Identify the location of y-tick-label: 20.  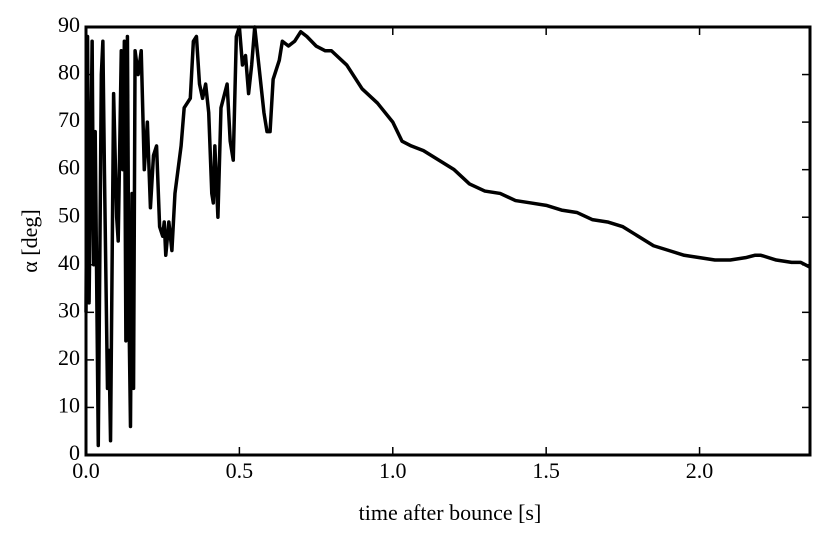
(69, 357).